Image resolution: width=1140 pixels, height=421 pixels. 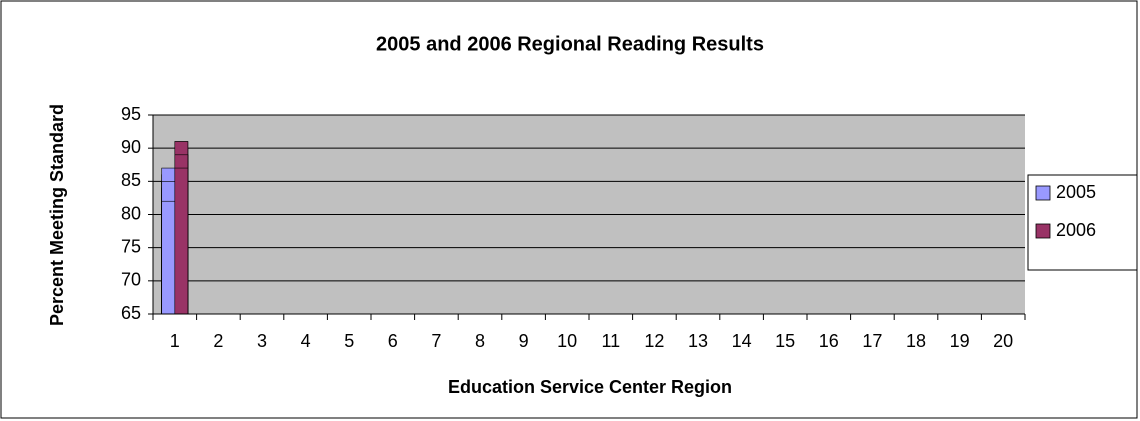 What do you see at coordinates (570, 44) in the screenshot?
I see `chart-title: 2005 and 2006 Regional Reading Results` at bounding box center [570, 44].